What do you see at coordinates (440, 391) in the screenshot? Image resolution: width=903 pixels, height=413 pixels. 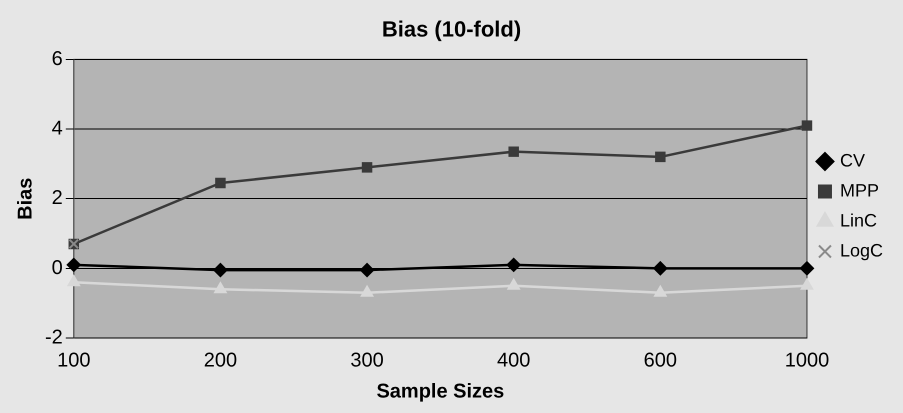 I see `x-axis-title: Sample Sizes` at bounding box center [440, 391].